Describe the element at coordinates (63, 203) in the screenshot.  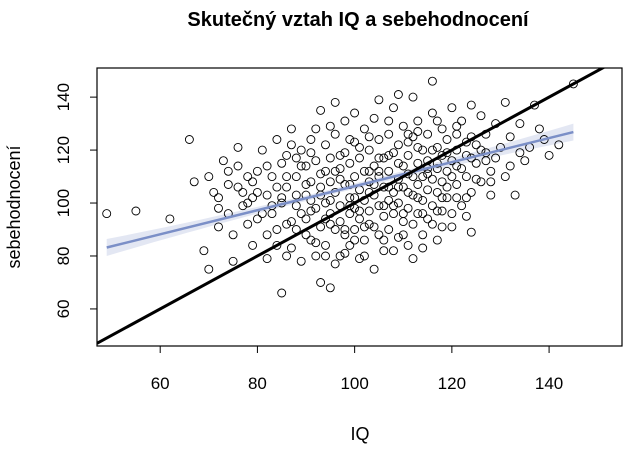
I see `y-tick-label: 100` at that location.